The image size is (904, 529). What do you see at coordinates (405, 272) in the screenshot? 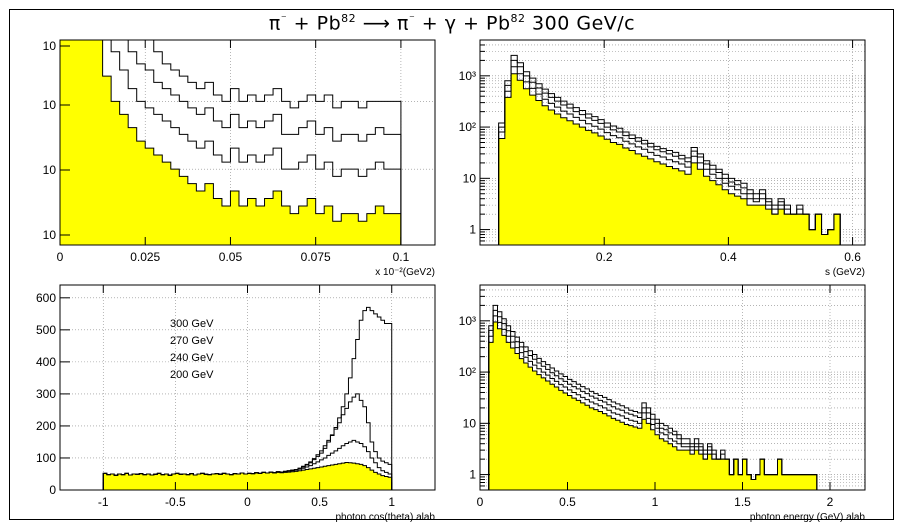
I see `x-axis-label: x 10⁻²(GeV2)` at bounding box center [405, 272].